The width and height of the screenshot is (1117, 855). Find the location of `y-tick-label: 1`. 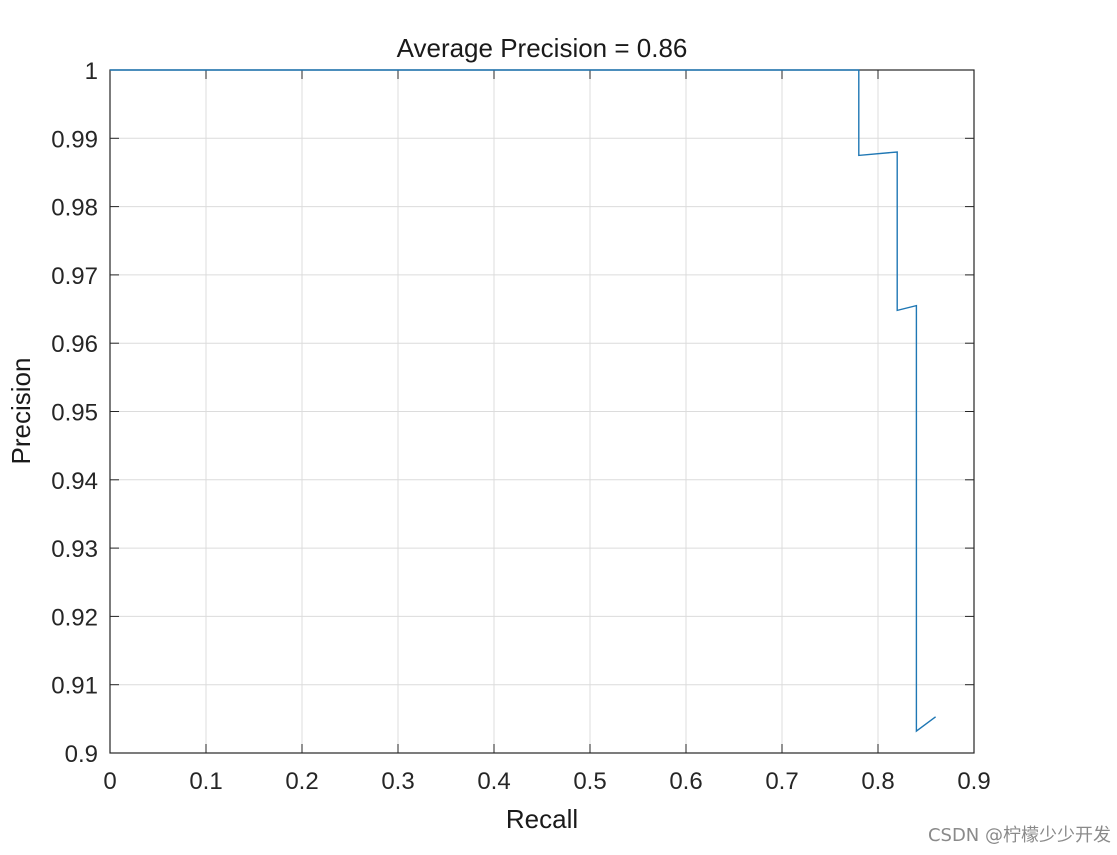

y-tick-label: 1 is located at coordinates (91, 71).